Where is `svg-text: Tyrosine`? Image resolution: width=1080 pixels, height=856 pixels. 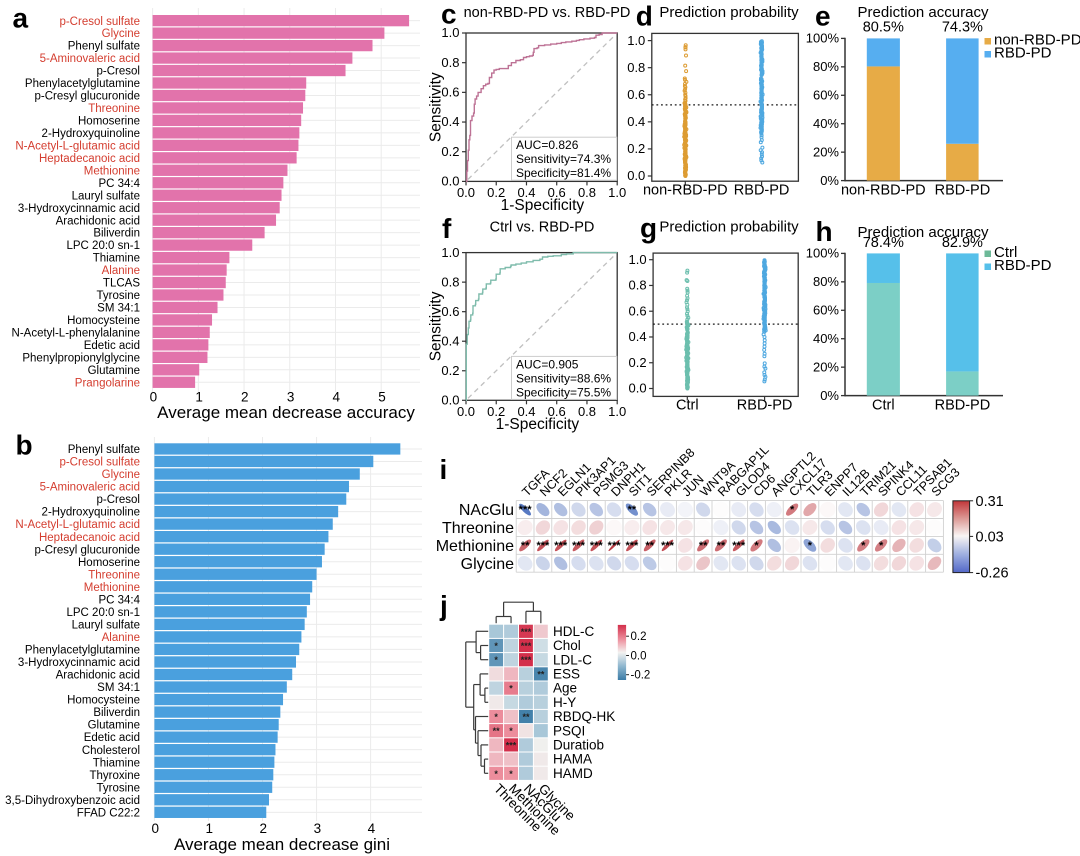 svg-text: Tyrosine is located at coordinates (118, 296).